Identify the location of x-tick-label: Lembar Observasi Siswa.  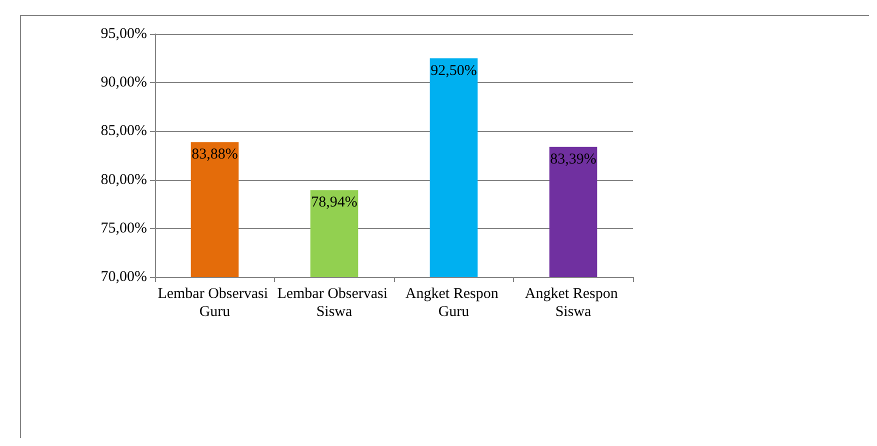
(334, 303).